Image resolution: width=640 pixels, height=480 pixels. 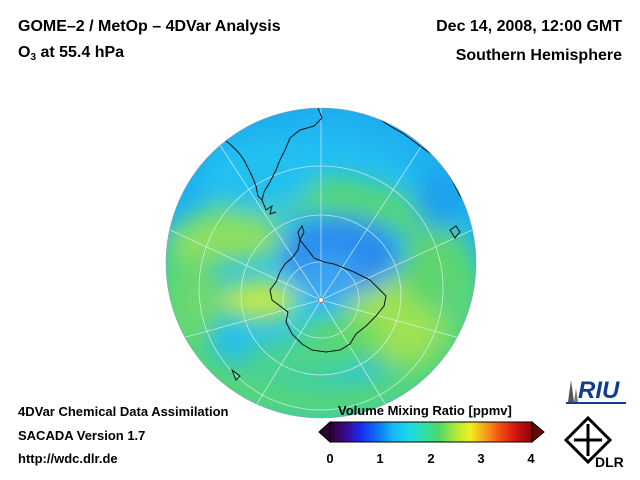 I want to click on footer-line-1: 4DVar Chemical Data Assimilation, so click(x=123, y=411).